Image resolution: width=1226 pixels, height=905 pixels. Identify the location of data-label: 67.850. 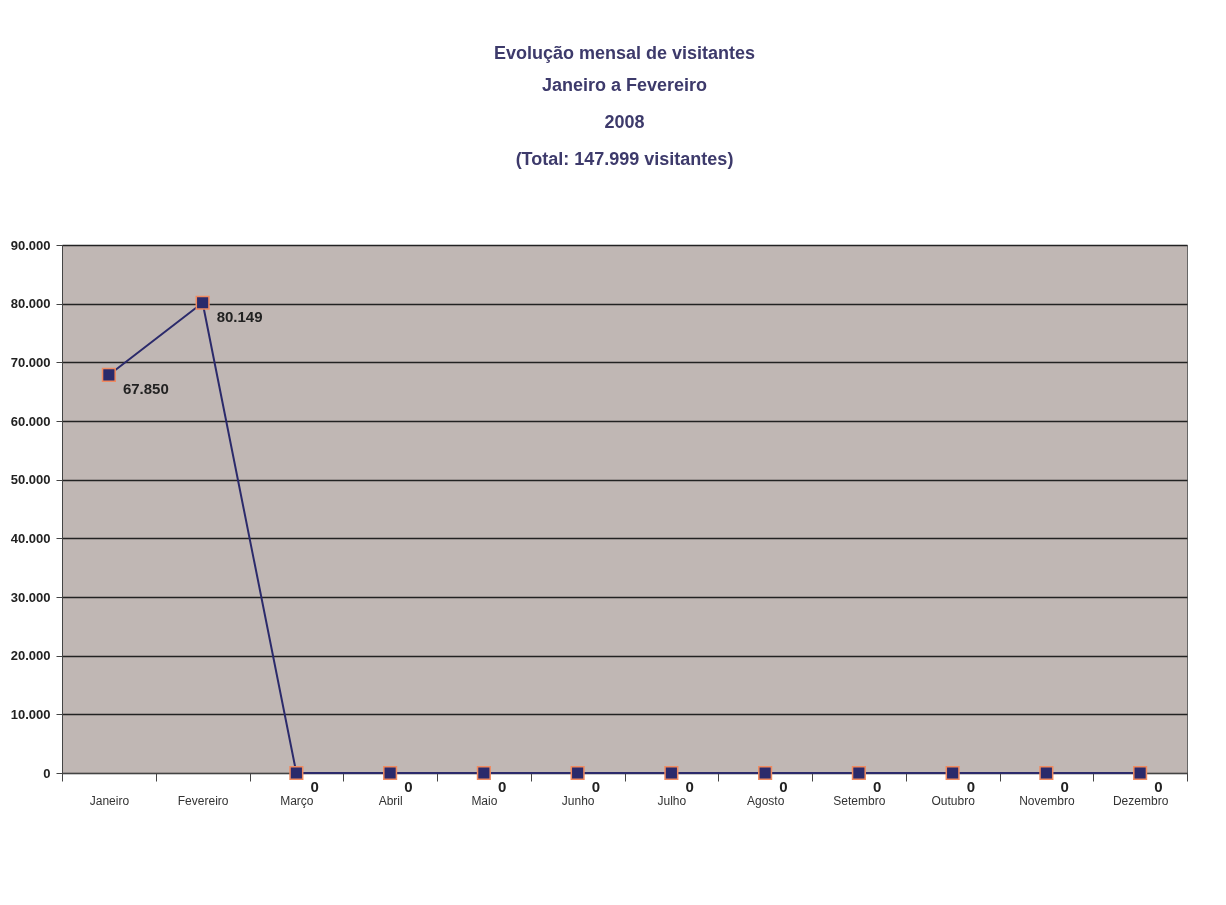
(145, 388).